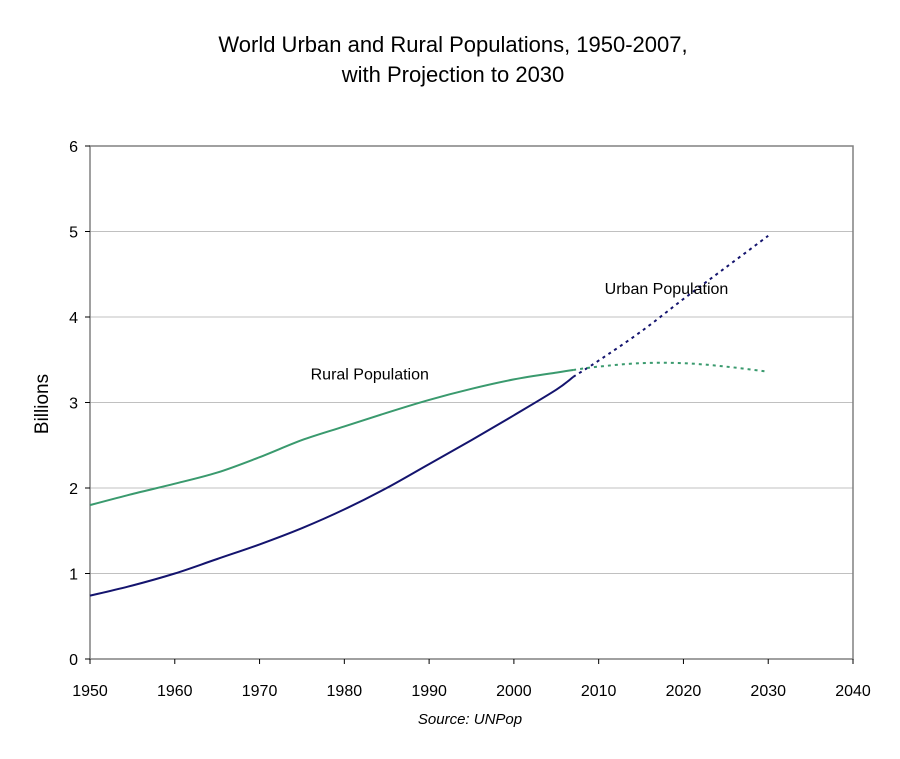 This screenshot has height=759, width=900. What do you see at coordinates (175, 691) in the screenshot?
I see `x-tick-label: 1960` at bounding box center [175, 691].